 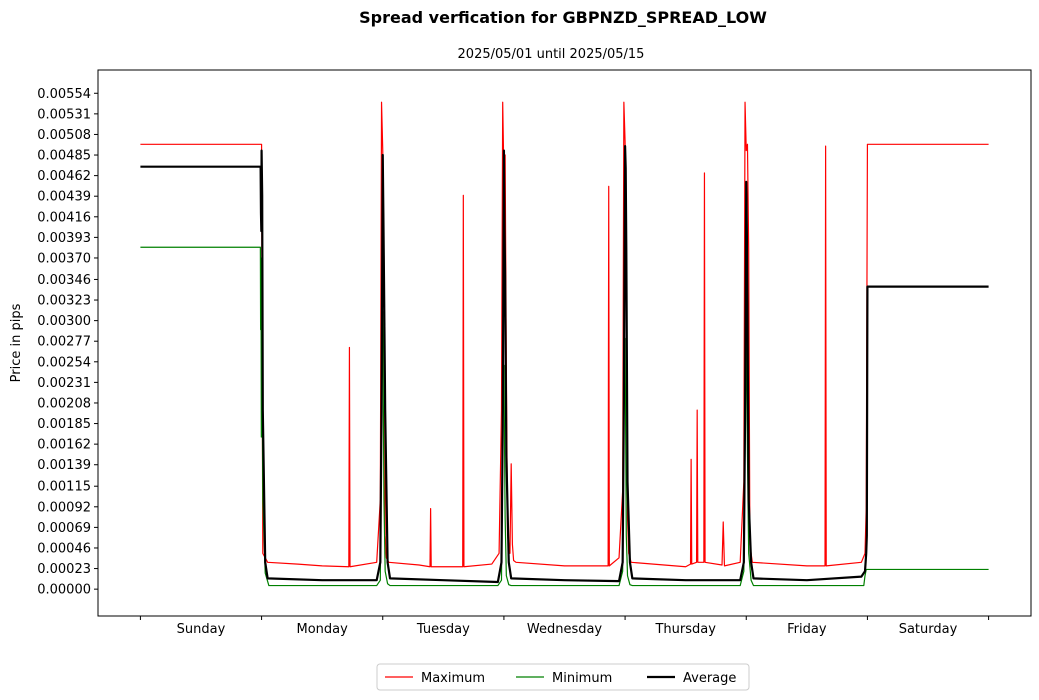 I want to click on x-tick-label: Monday, so click(x=322, y=629).